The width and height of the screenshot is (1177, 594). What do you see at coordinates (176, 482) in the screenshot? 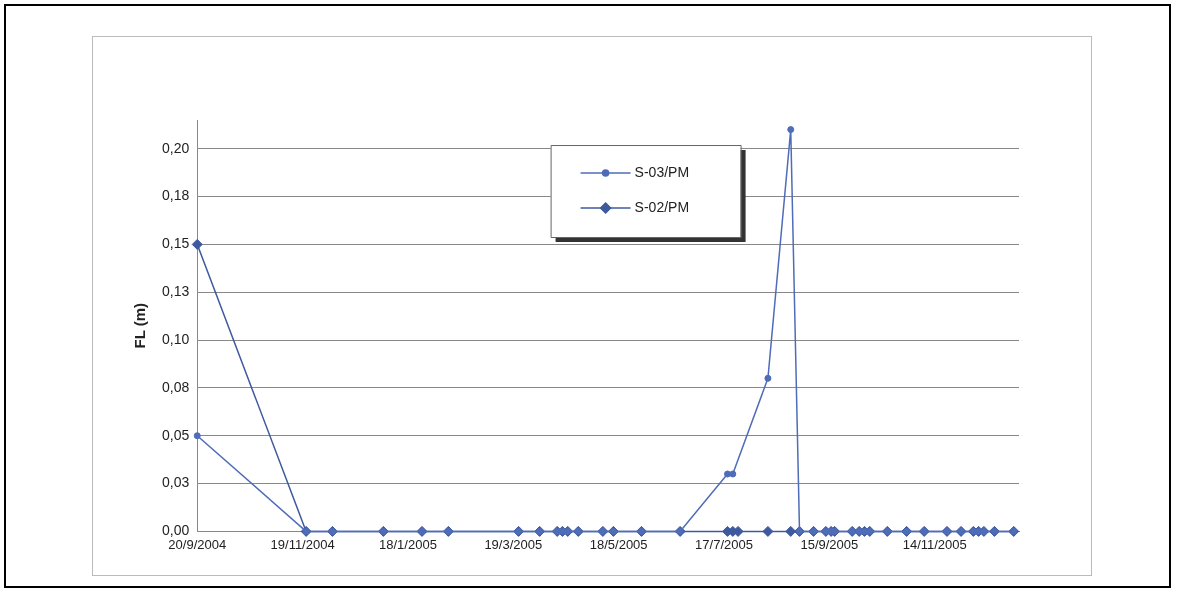
I see `y-tick-label: 0,03` at bounding box center [176, 482].